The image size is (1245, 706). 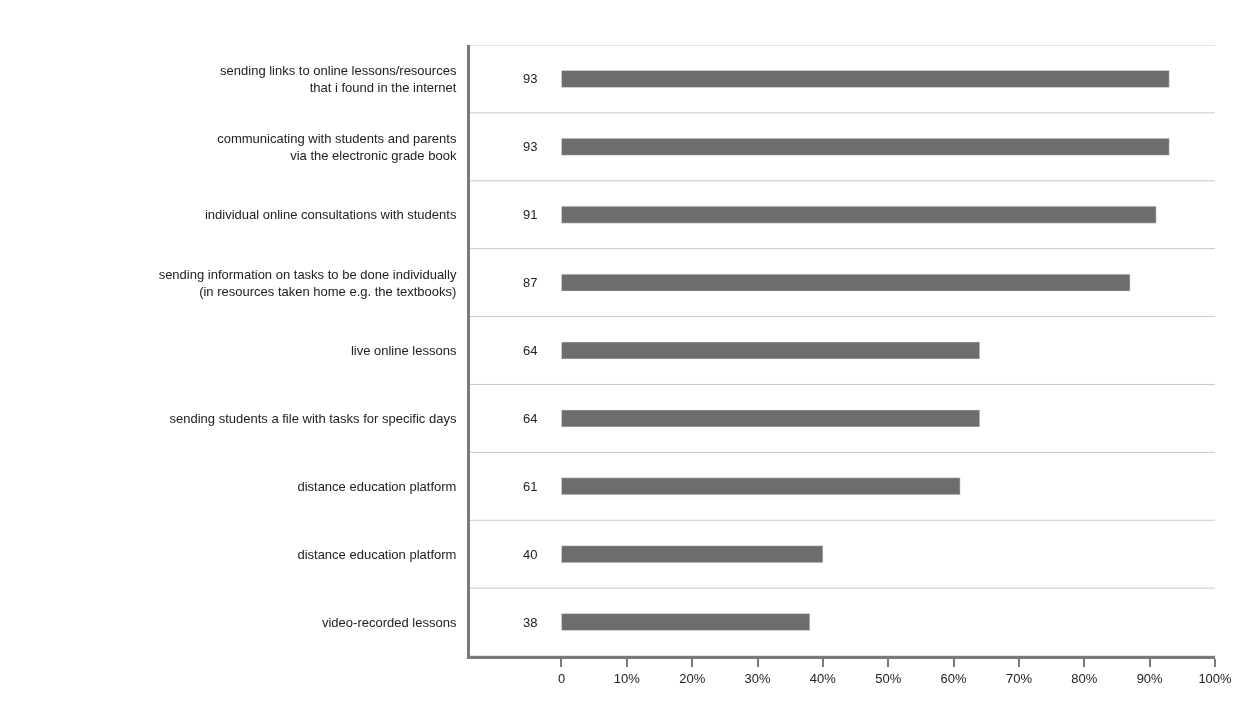 I want to click on y-tick-label: video-recorded lessons, so click(x=389, y=622).